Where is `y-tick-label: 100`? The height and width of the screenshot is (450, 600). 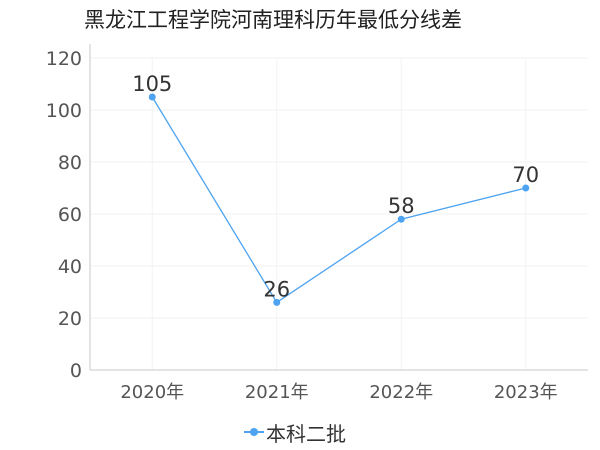 y-tick-label: 100 is located at coordinates (64, 111).